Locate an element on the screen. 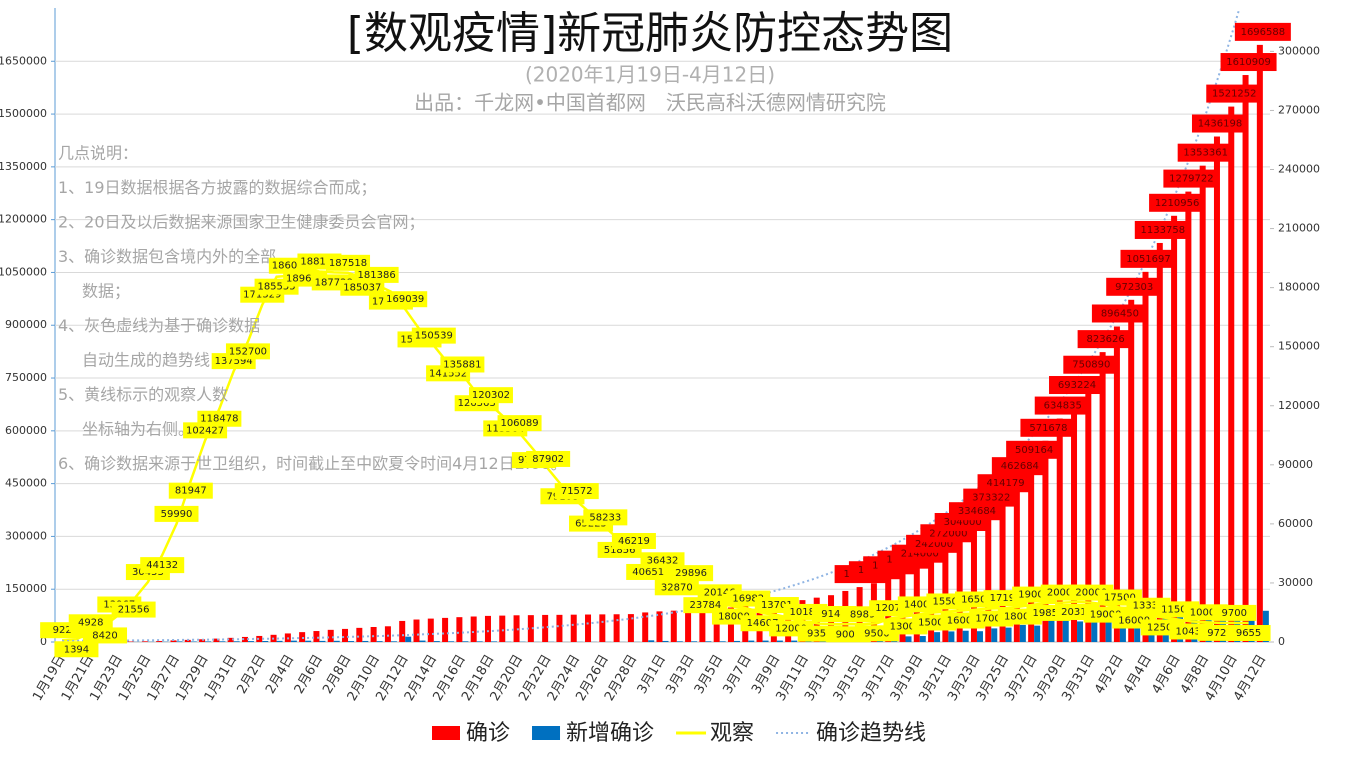  y2-tick-label: 240000 is located at coordinates (1299, 169).